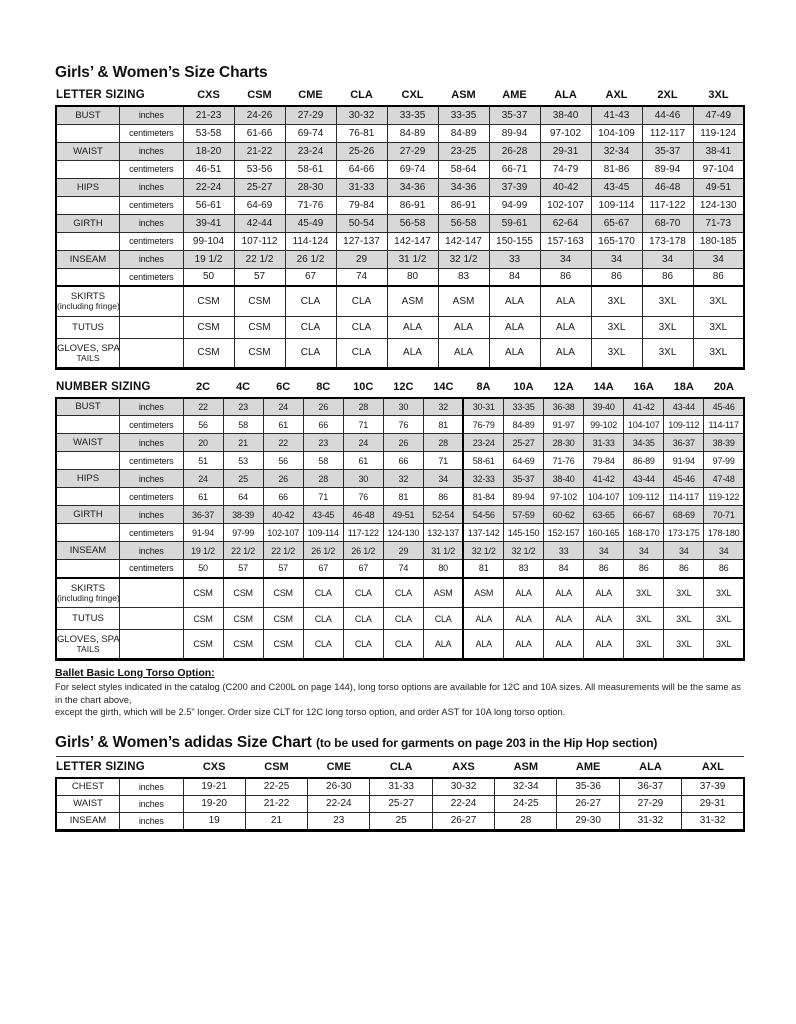 The width and height of the screenshot is (796, 1024). I want to click on column-header: CSM, so click(276, 766).